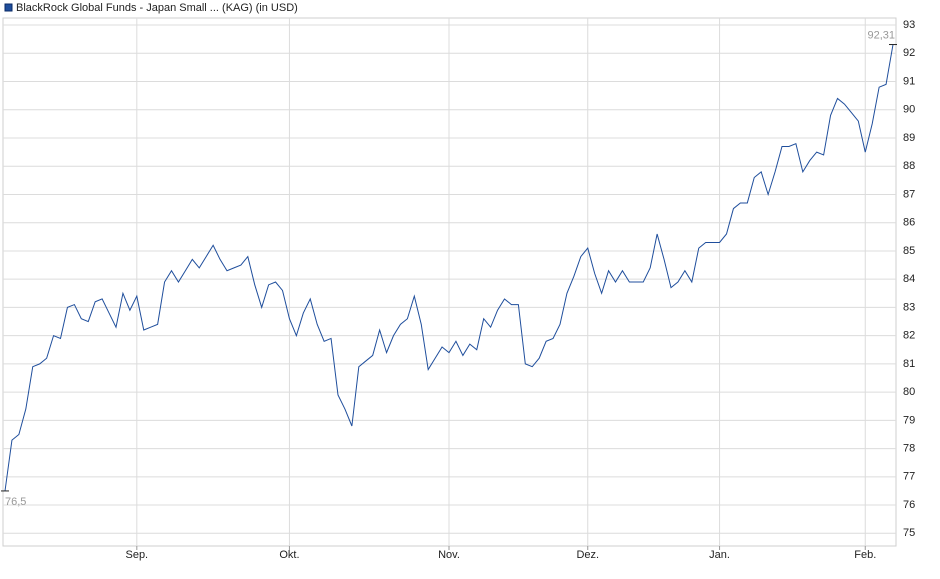 The image size is (940, 579). What do you see at coordinates (909, 166) in the screenshot?
I see `y-tick-label: 88` at bounding box center [909, 166].